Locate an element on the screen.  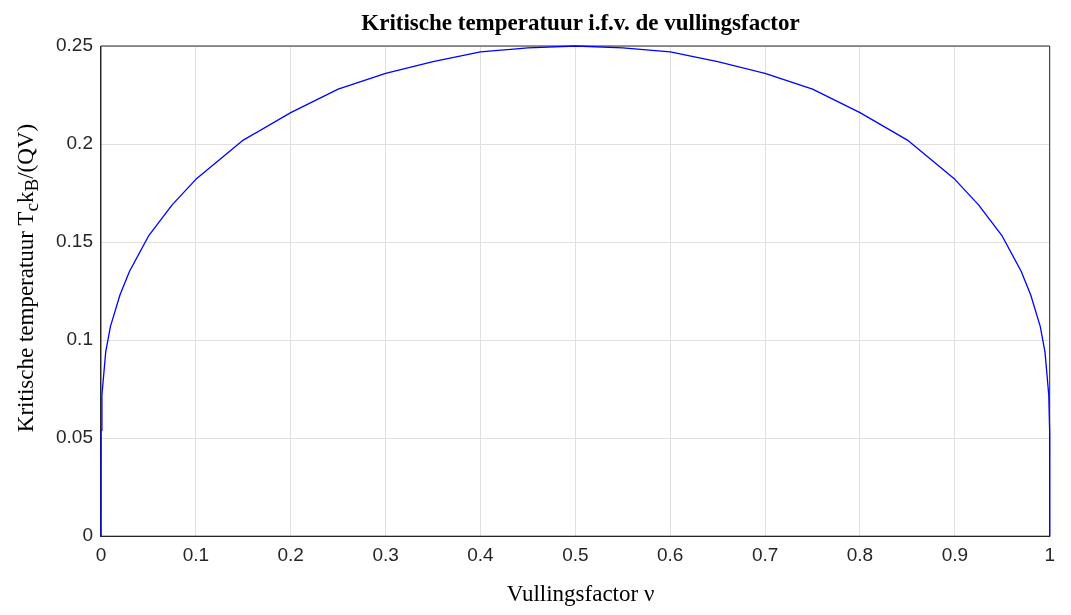
x-tick-label: 0 is located at coordinates (101, 554).